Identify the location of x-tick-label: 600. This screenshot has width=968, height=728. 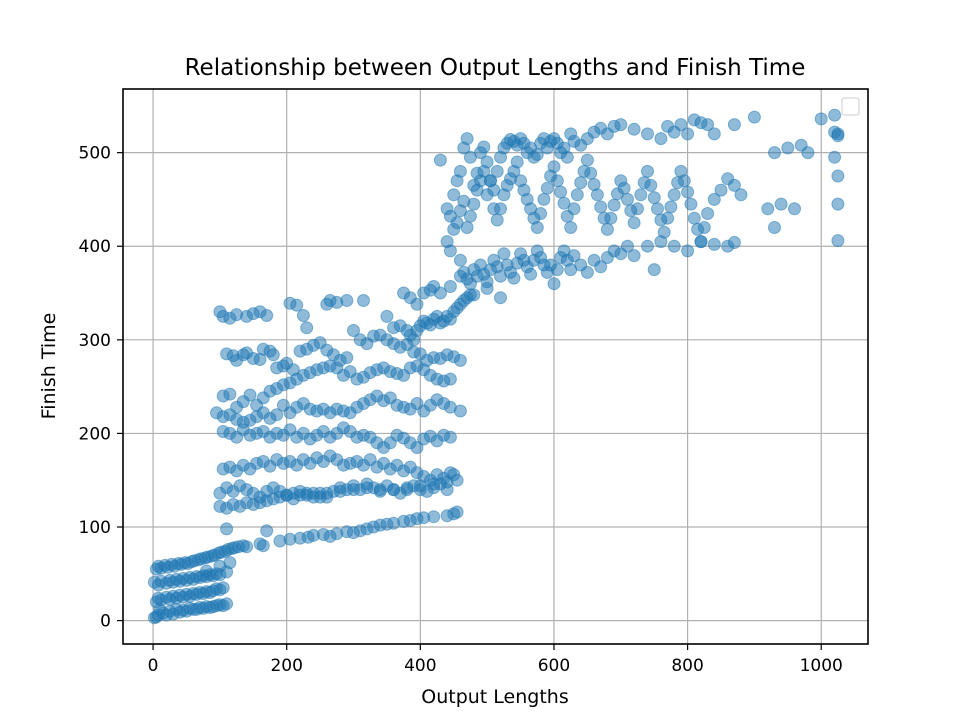
(554, 666).